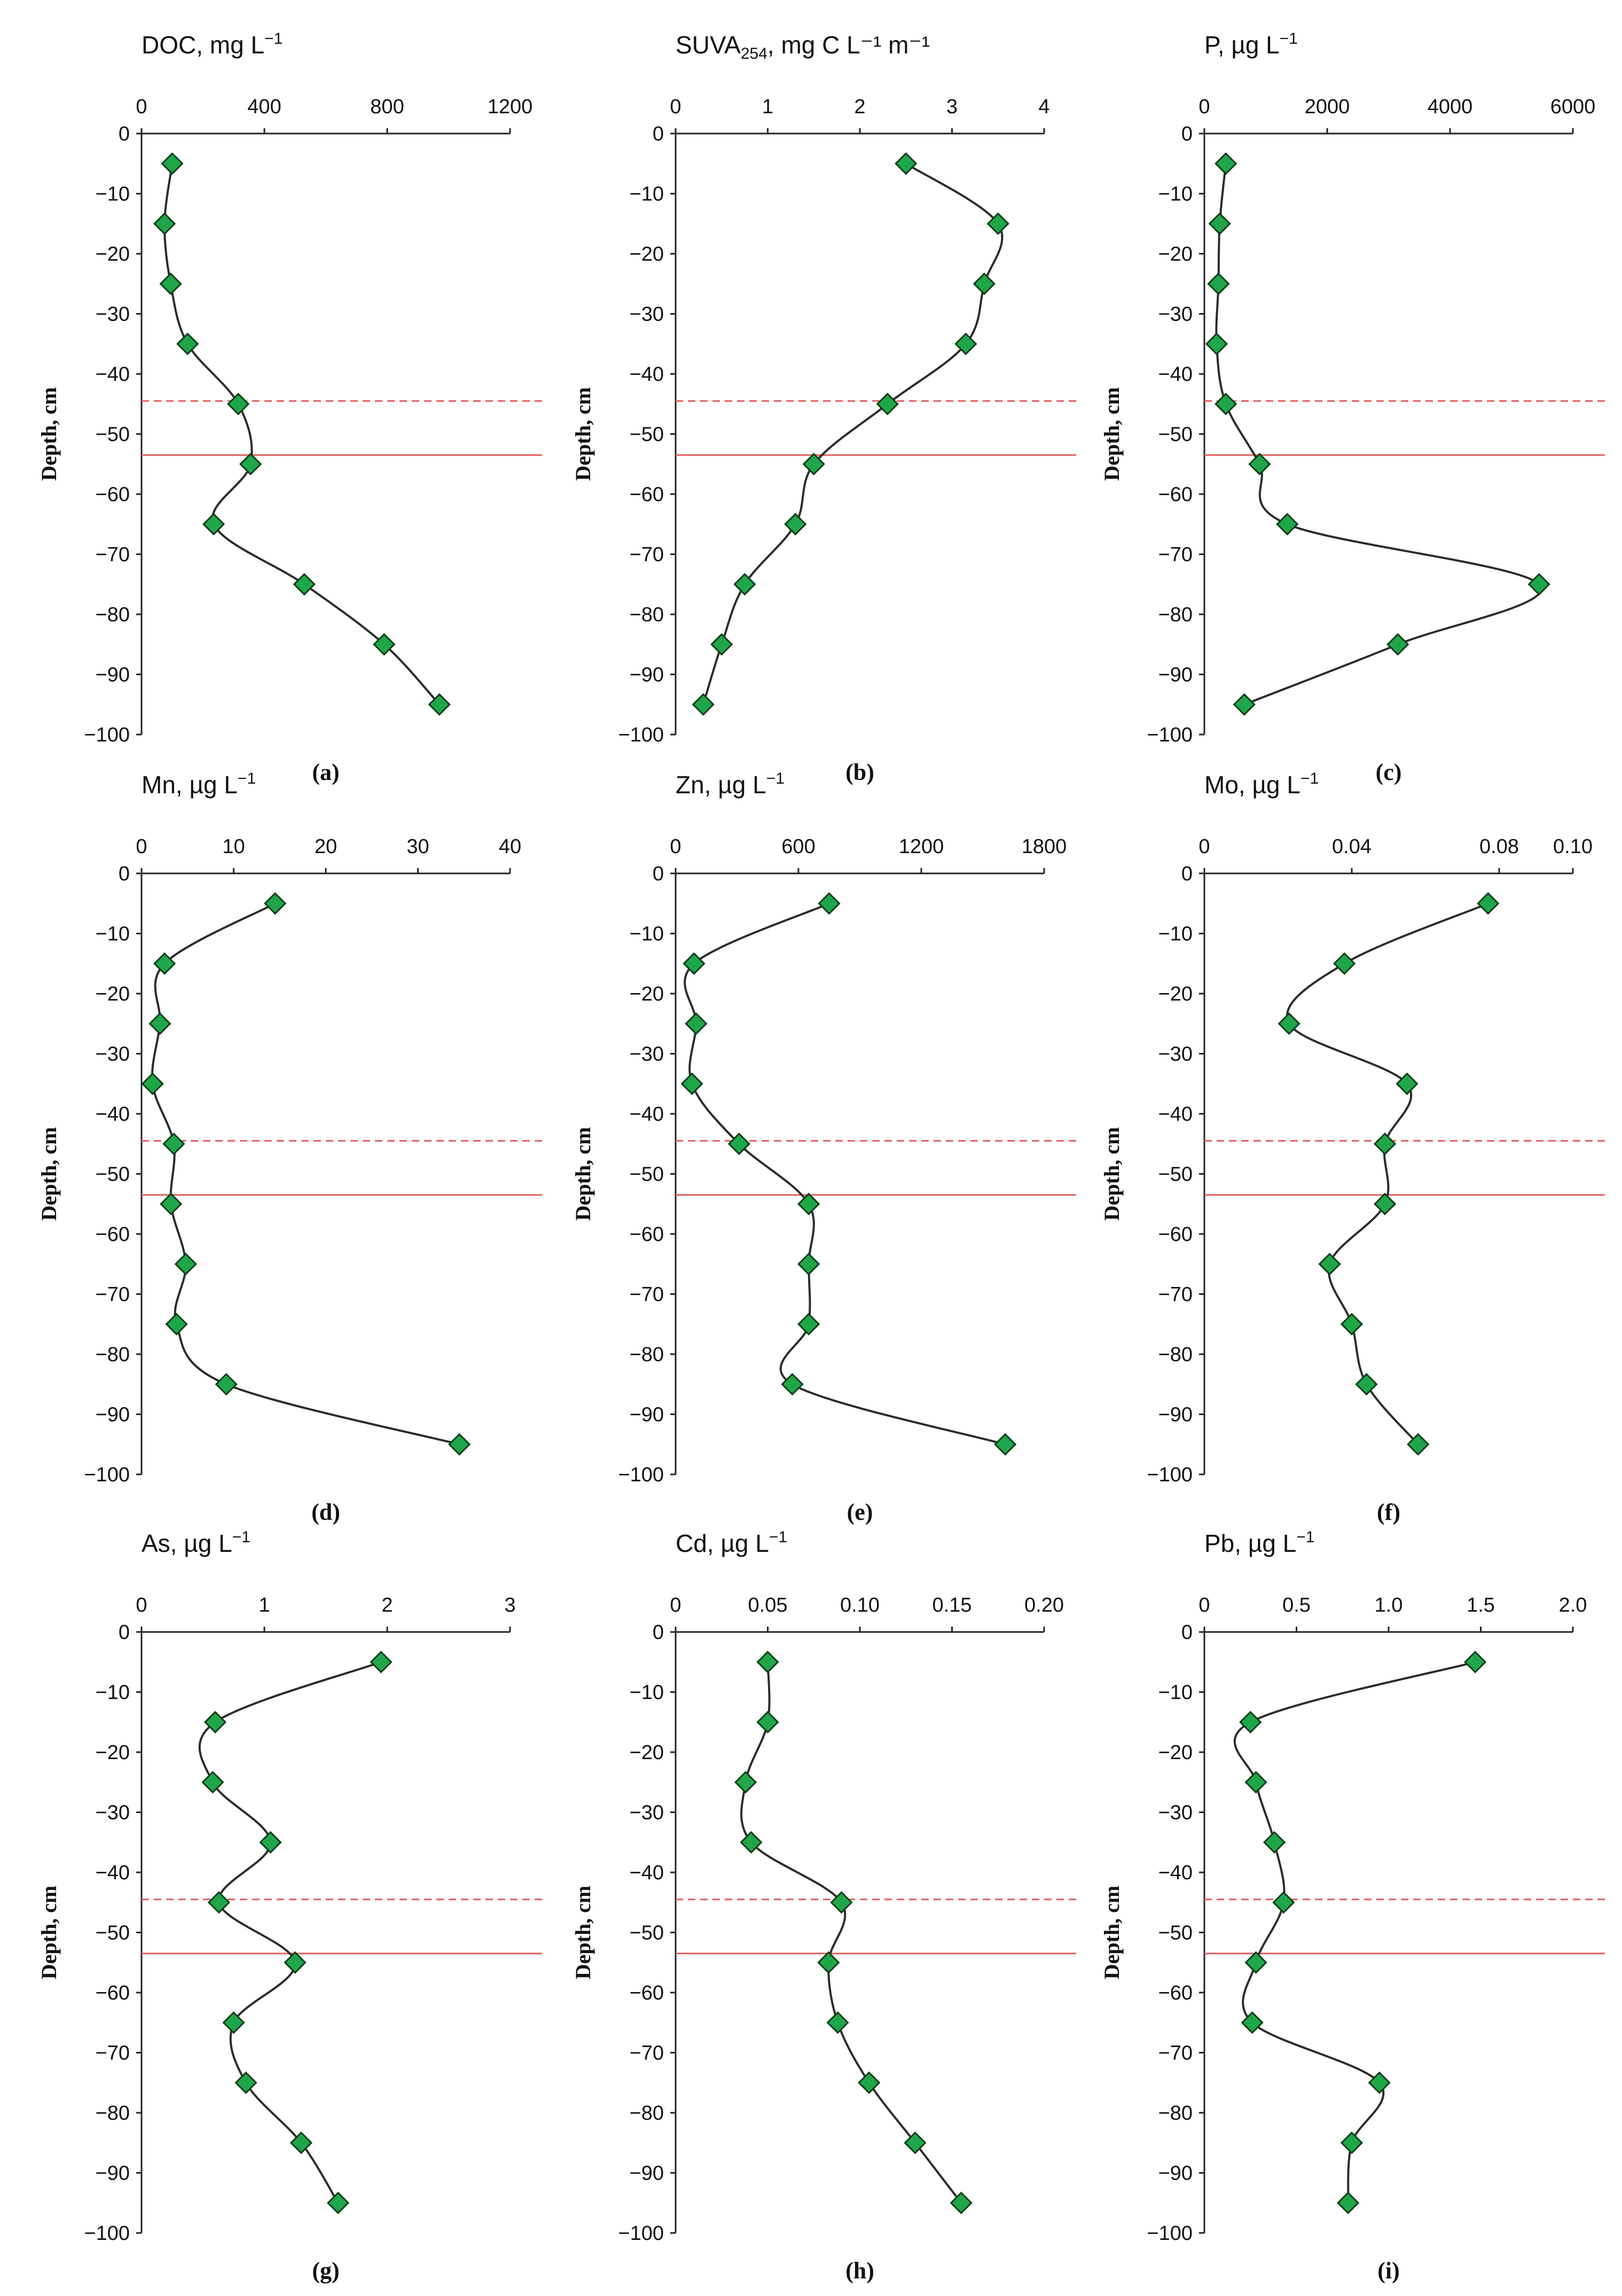 This screenshot has height=2296, width=1622. I want to click on panel-label: (b), so click(860, 772).